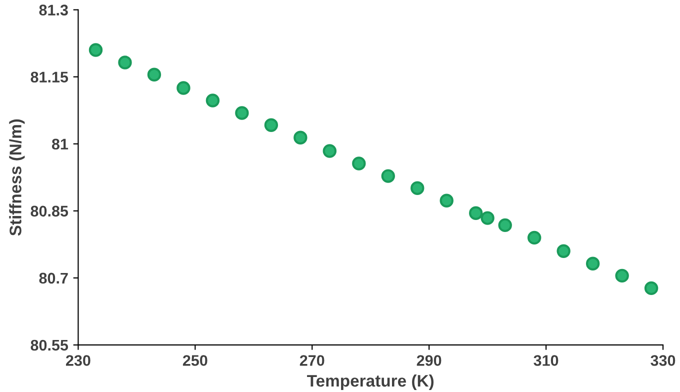 The width and height of the screenshot is (680, 392). Describe the element at coordinates (49, 345) in the screenshot. I see `y-tick-label: 80.55` at that location.